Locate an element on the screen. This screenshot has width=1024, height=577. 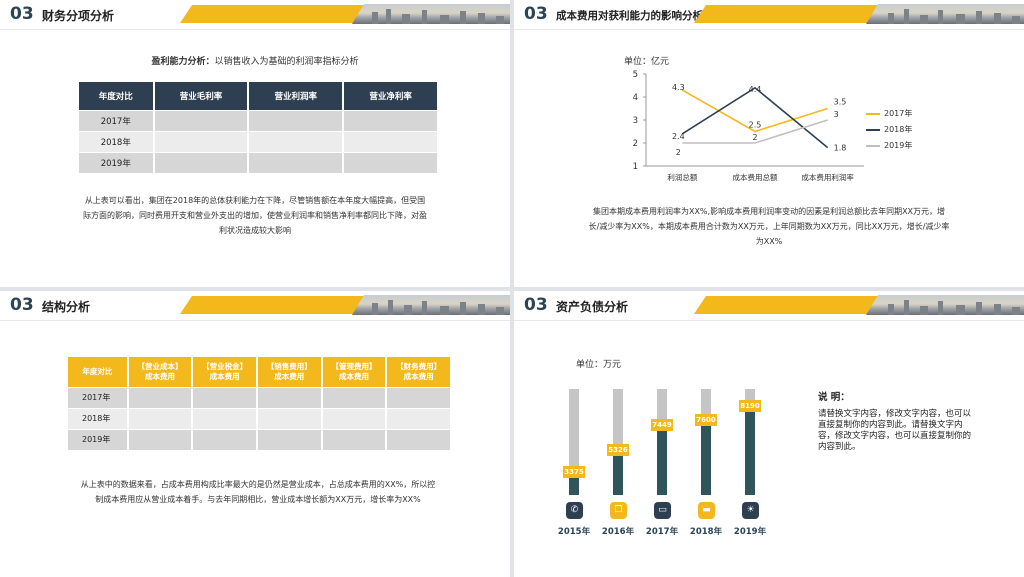
year-label: 2019年 is located at coordinates (750, 532).